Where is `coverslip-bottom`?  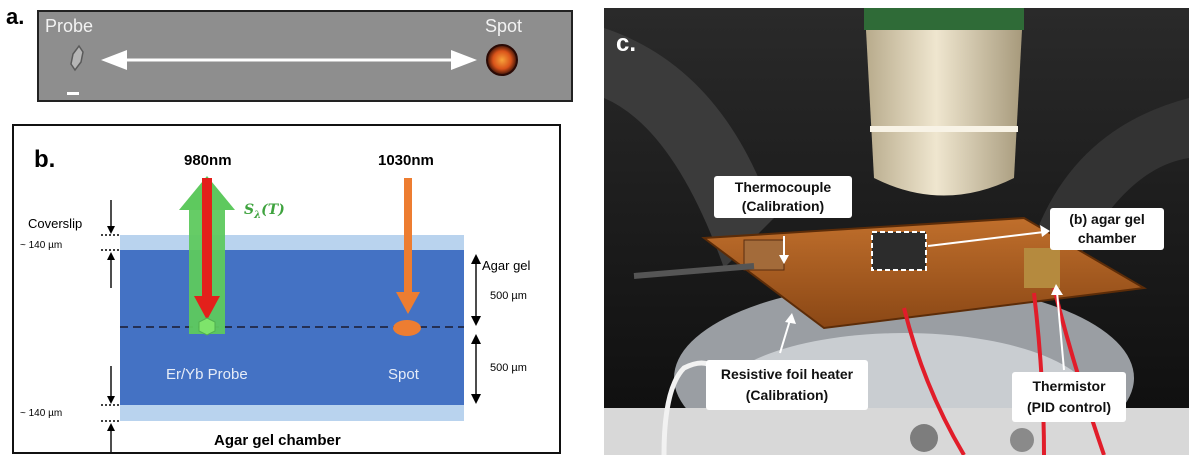
coverslip-bottom is located at coordinates (292, 413).